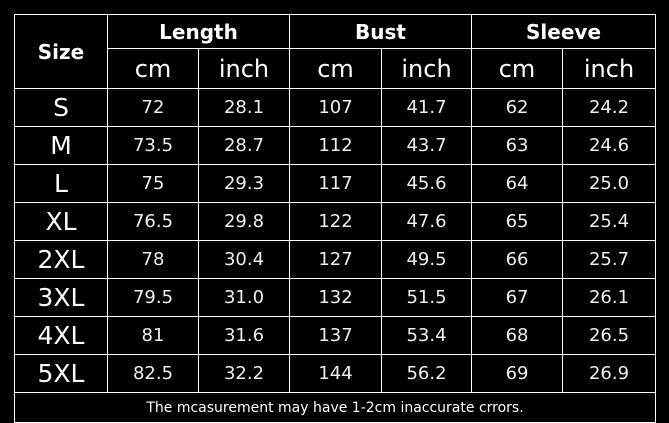 The height and width of the screenshot is (423, 669). Describe the element at coordinates (427, 221) in the screenshot. I see `measurement: 47.6` at that location.